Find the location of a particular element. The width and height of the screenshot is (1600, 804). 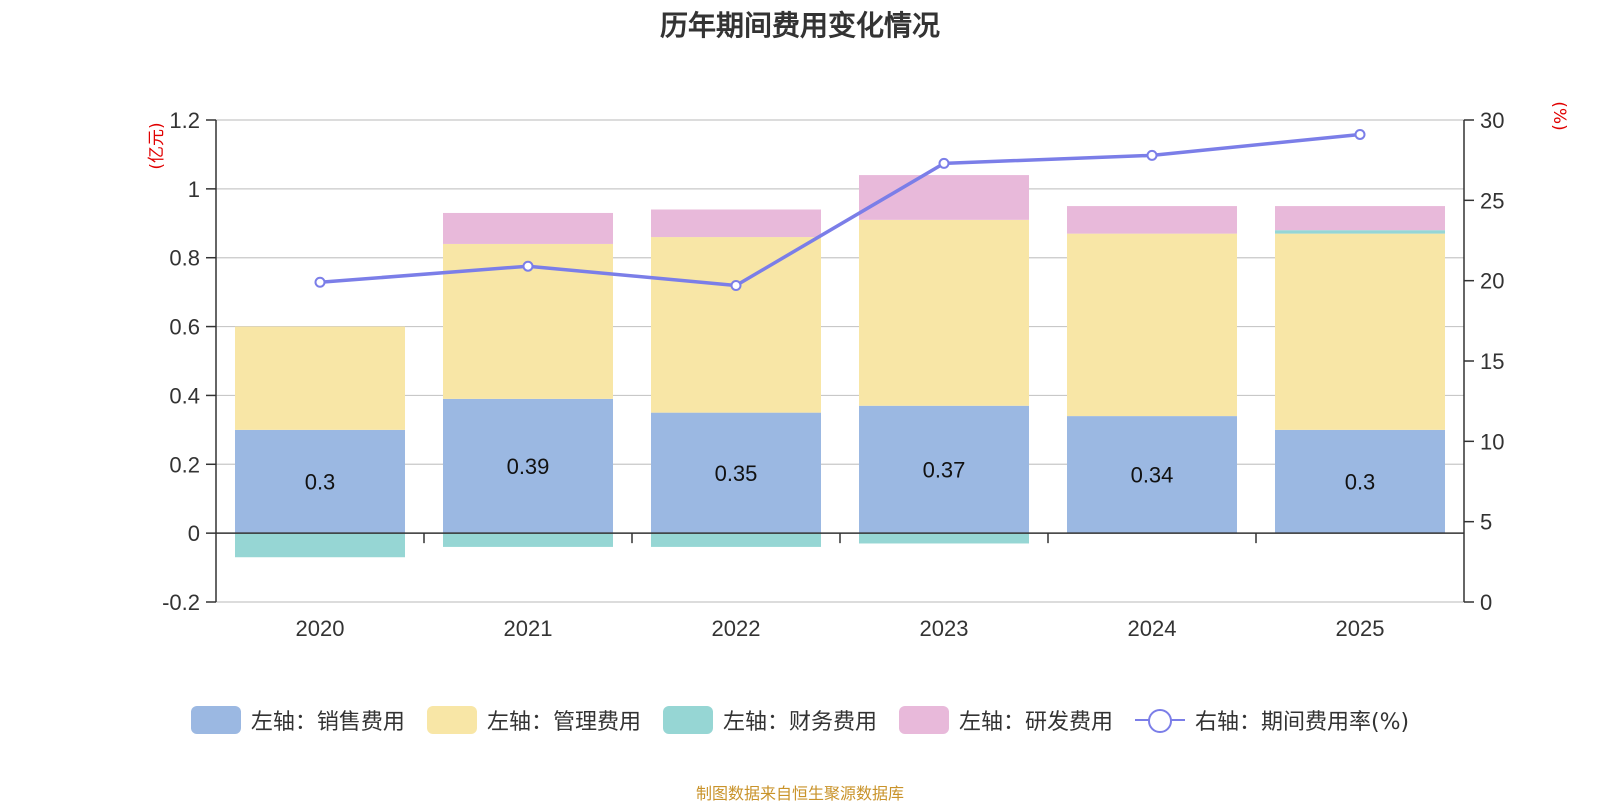

right-axis-tick-label: 0 is located at coordinates (1486, 602).